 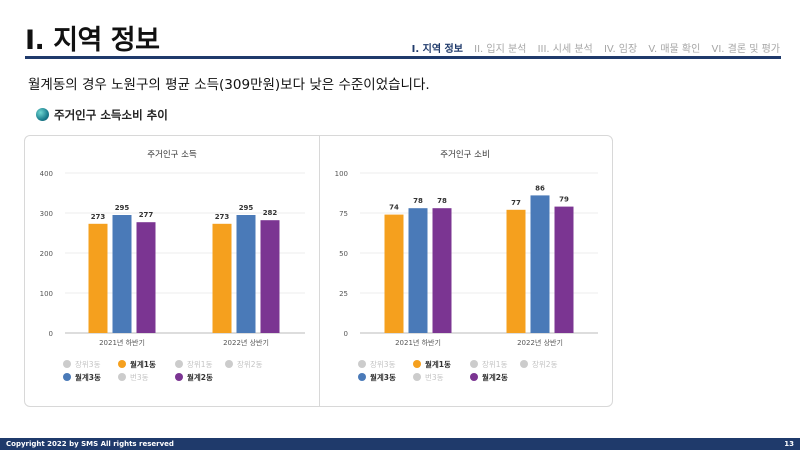 I want to click on data-label: 77, so click(x=516, y=203).